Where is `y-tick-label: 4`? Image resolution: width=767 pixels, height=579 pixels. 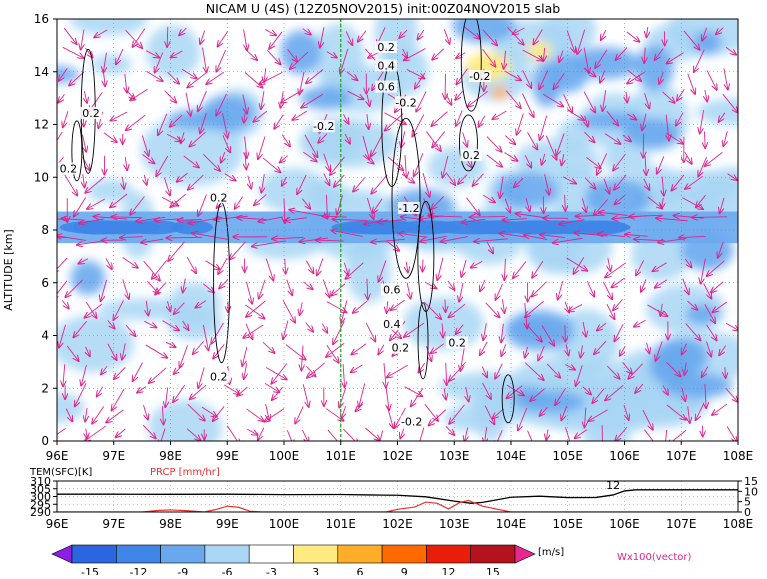
y-tick-label: 4 is located at coordinates (45, 336).